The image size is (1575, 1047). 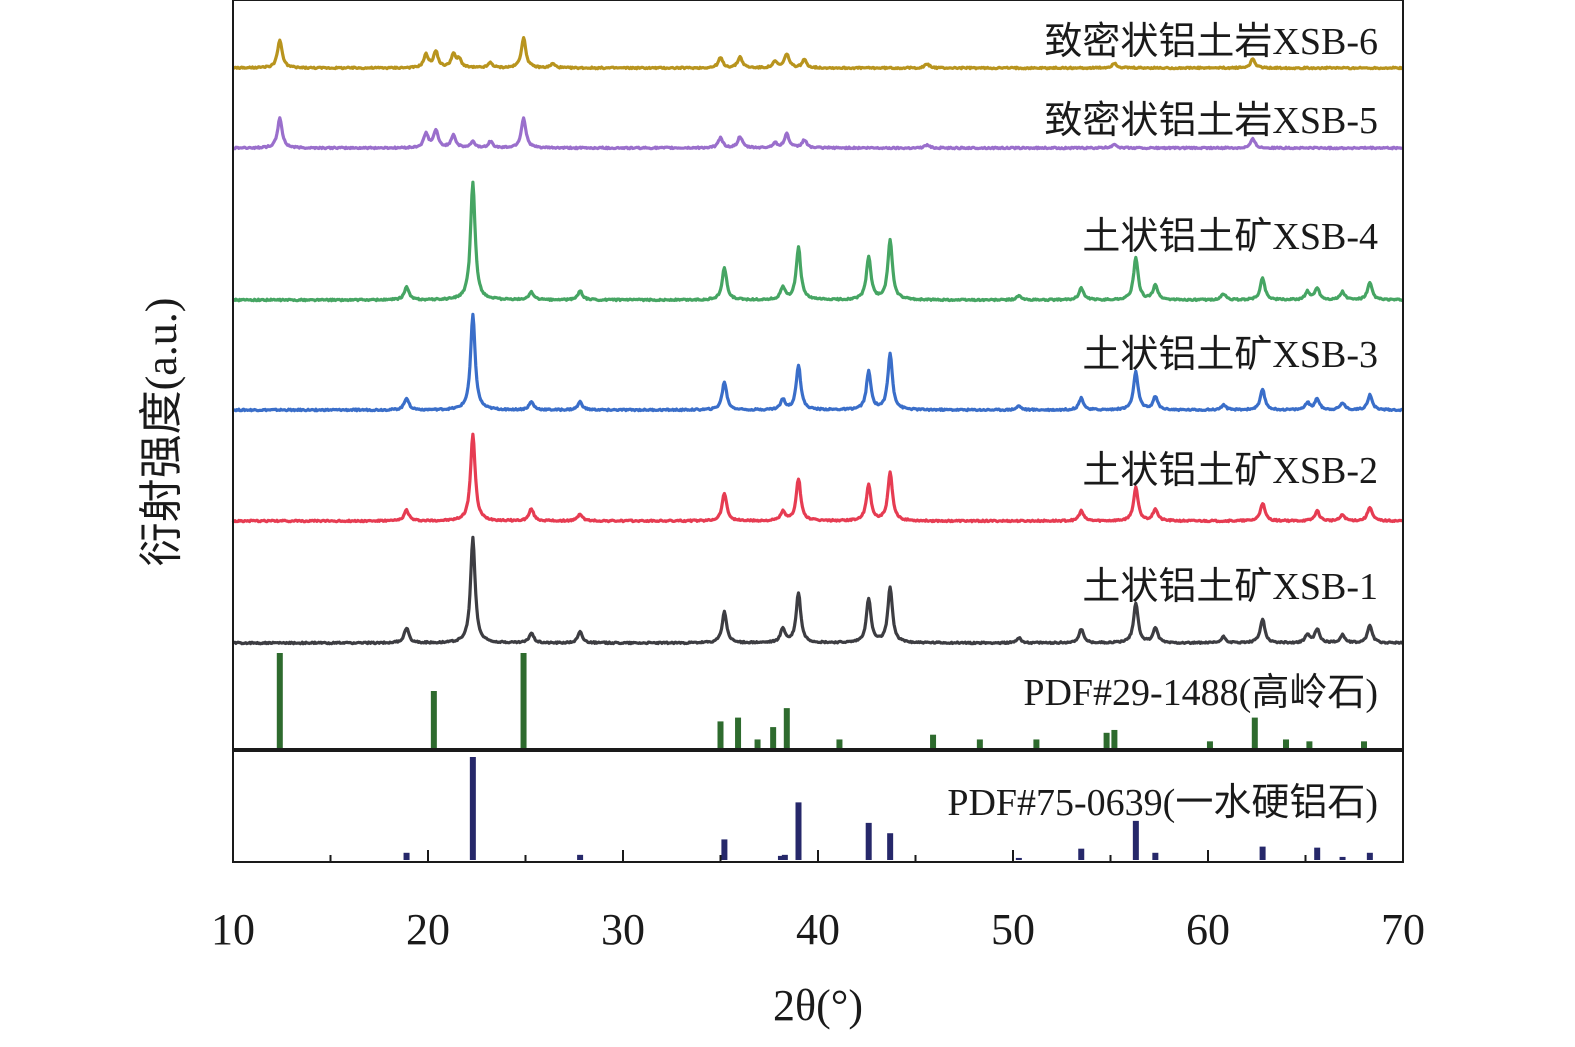 I want to click on ref-label-pdf-75-0639: PDF#75-0639(一水硬铝石), so click(x=1162, y=803).